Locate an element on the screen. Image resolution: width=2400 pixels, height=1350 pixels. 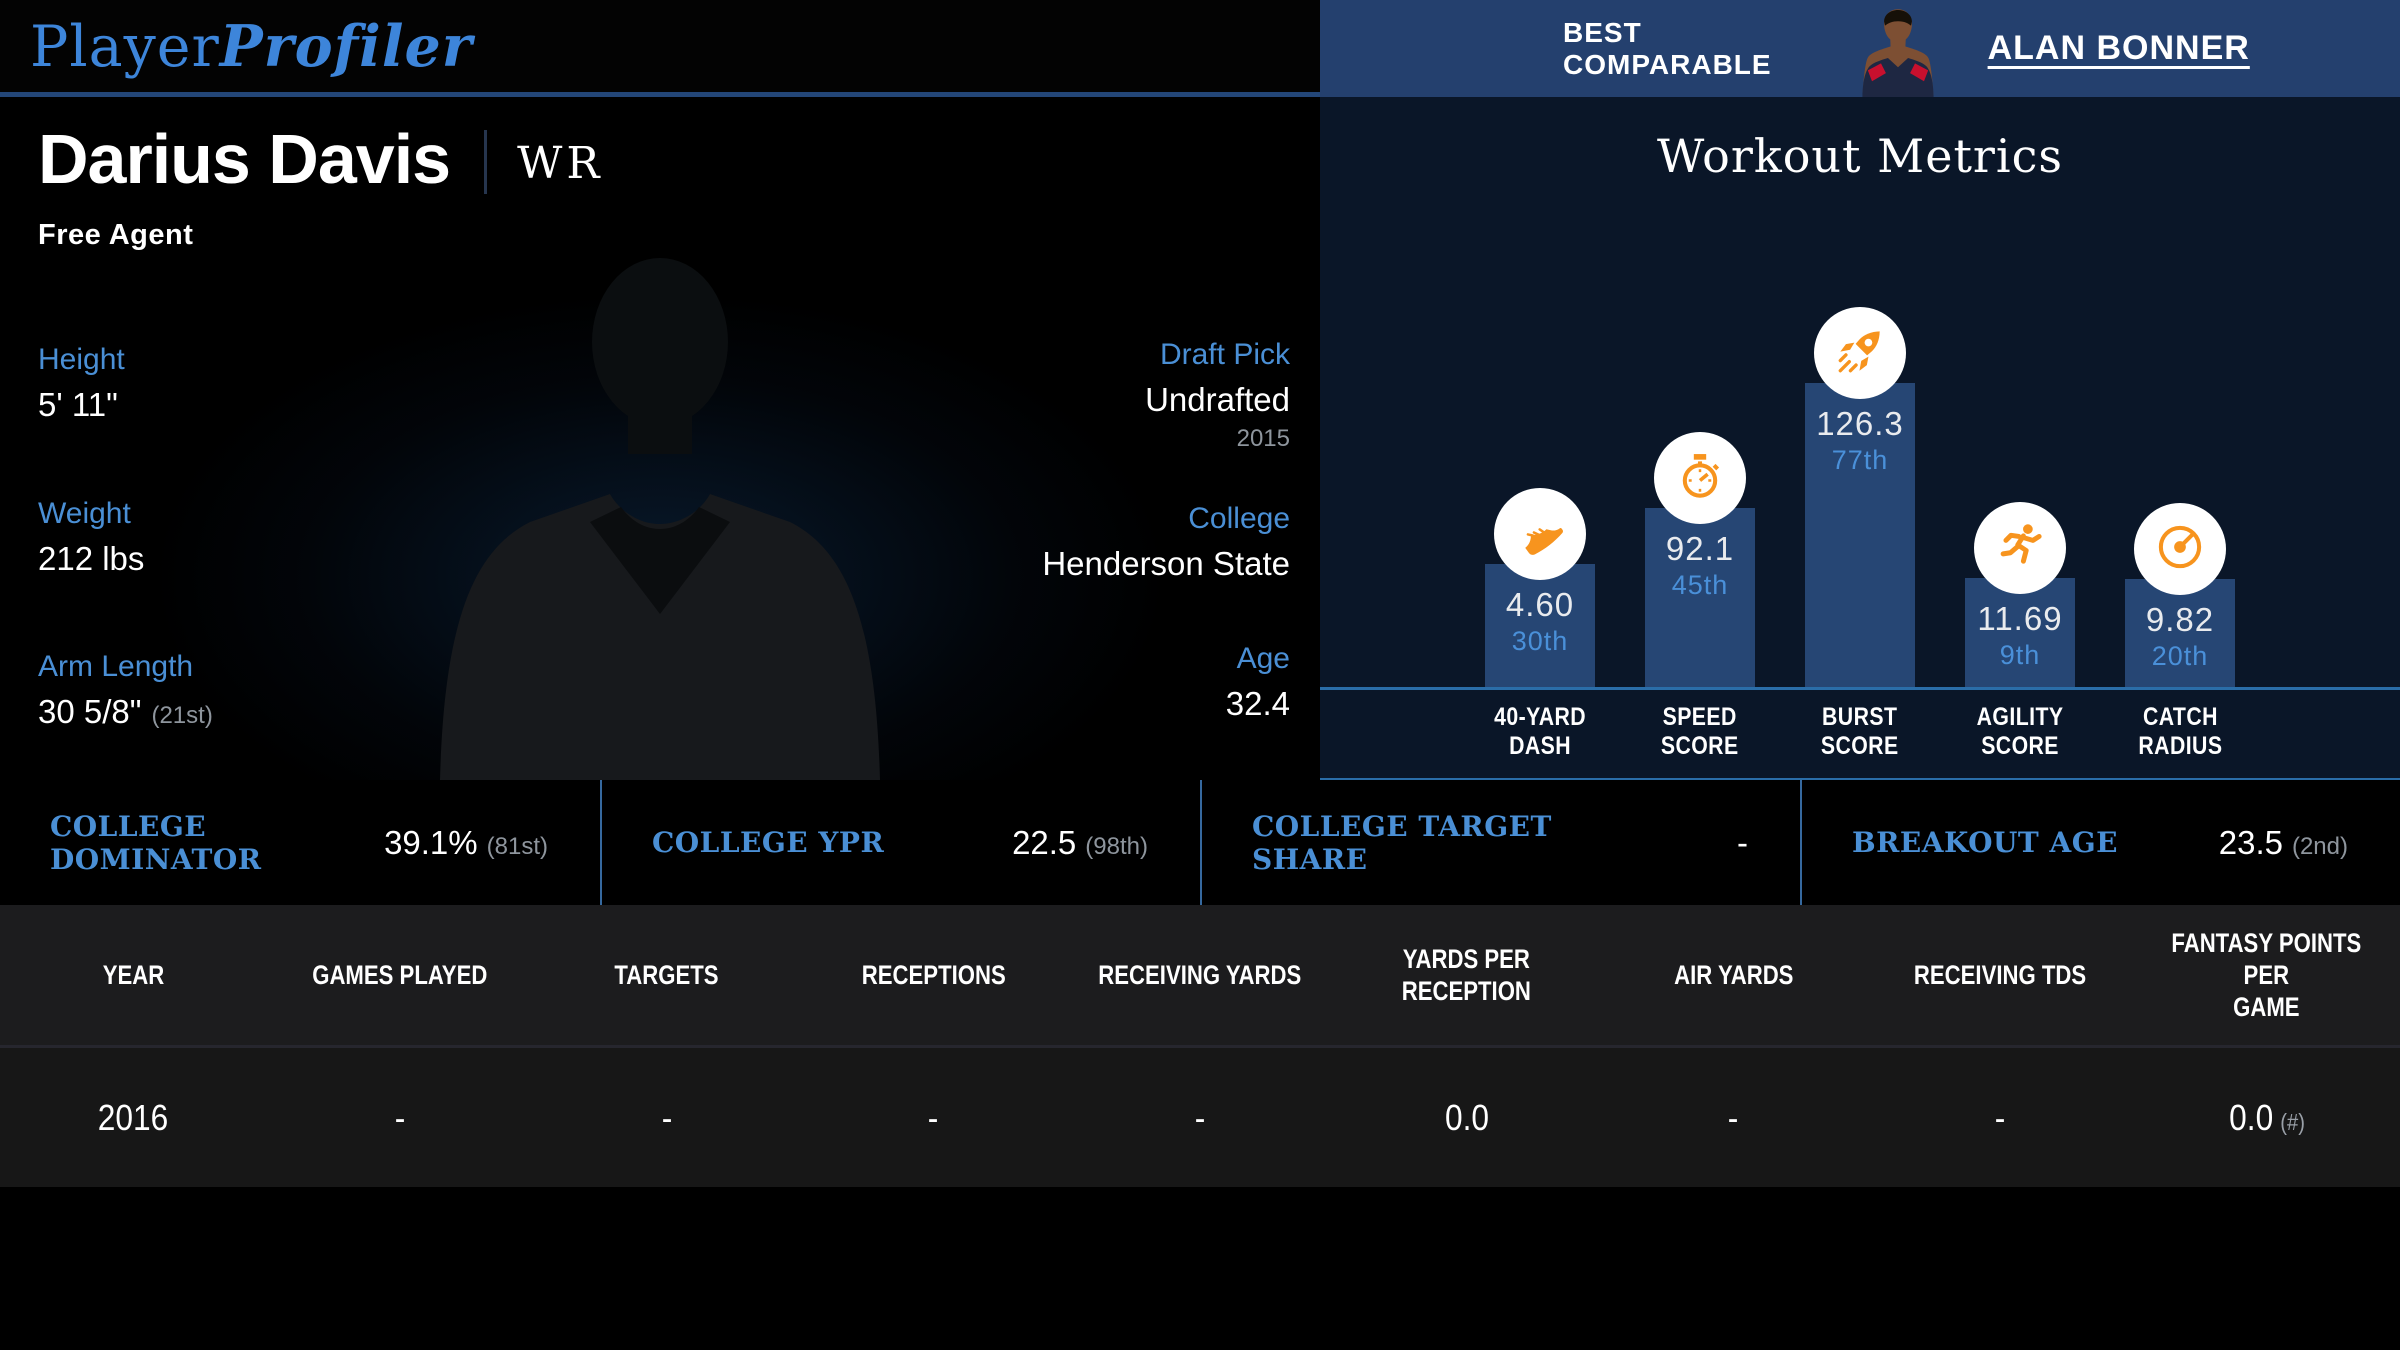
column-header-year: YEAR is located at coordinates (133, 975).